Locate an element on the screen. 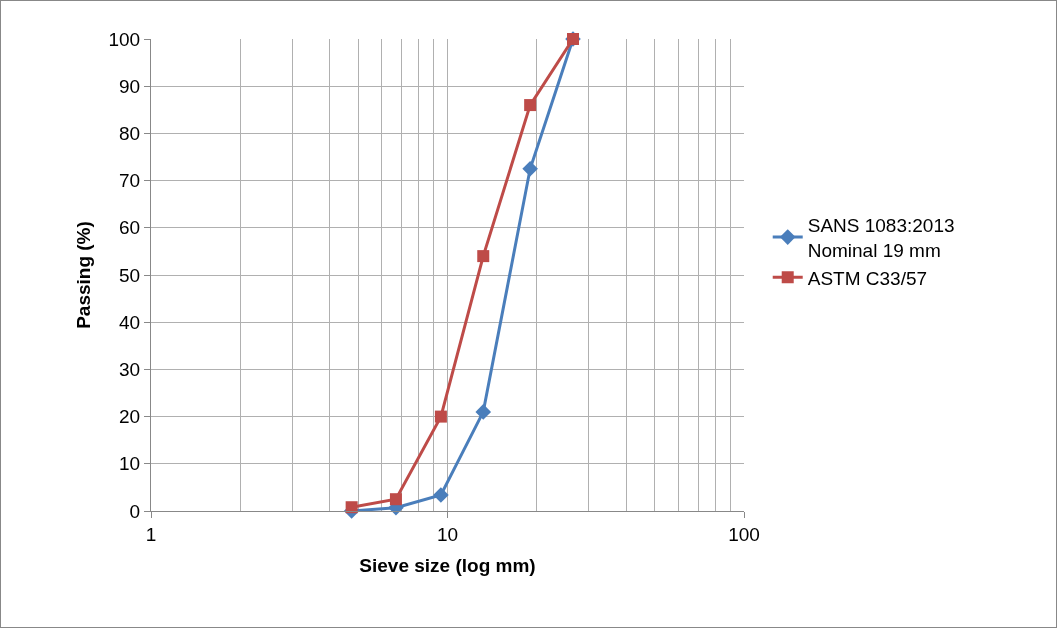 The width and height of the screenshot is (1057, 628). y-tick-label: 20 is located at coordinates (130, 417).